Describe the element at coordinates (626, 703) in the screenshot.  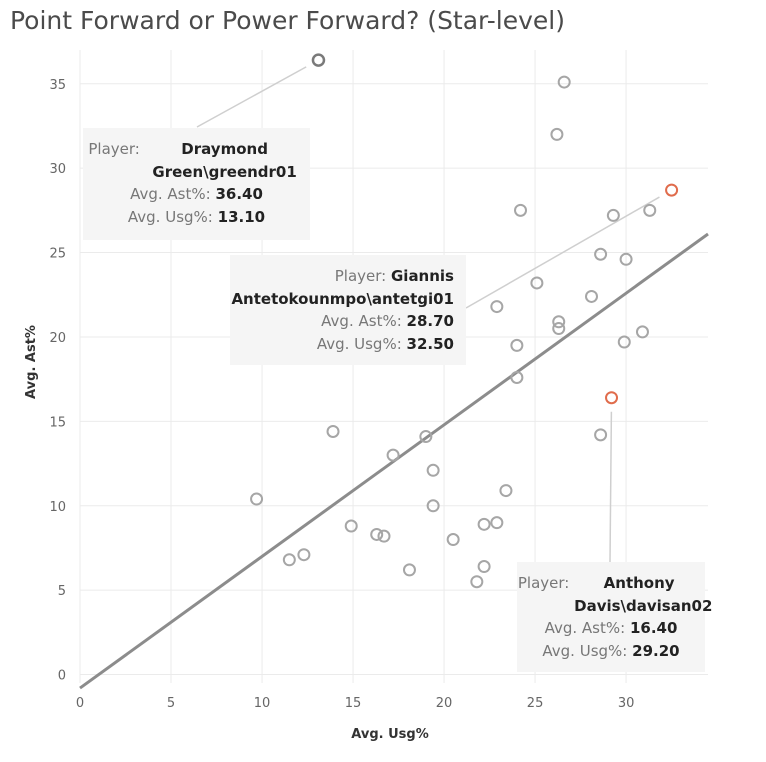
I see `x-tick-label: 30` at that location.